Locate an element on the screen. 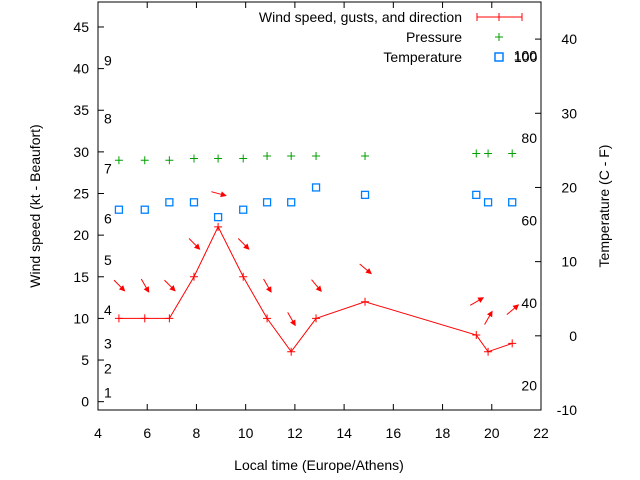 This screenshot has height=480, width=640. x-tick-label: 10 is located at coordinates (246, 433).